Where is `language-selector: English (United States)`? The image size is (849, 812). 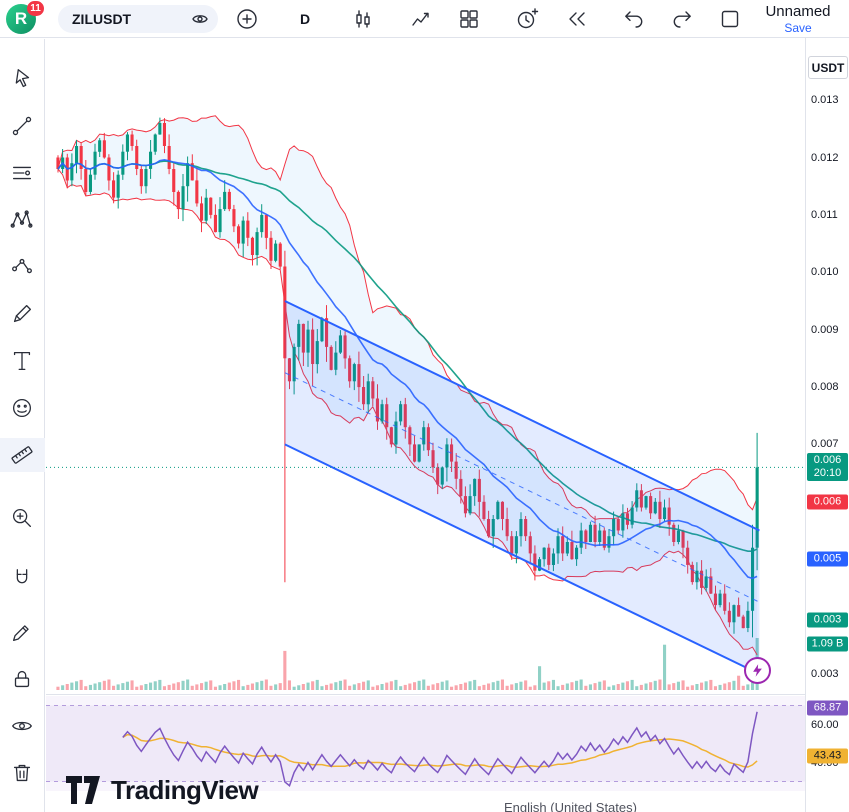
language-selector: English (United States) is located at coordinates (570, 806).